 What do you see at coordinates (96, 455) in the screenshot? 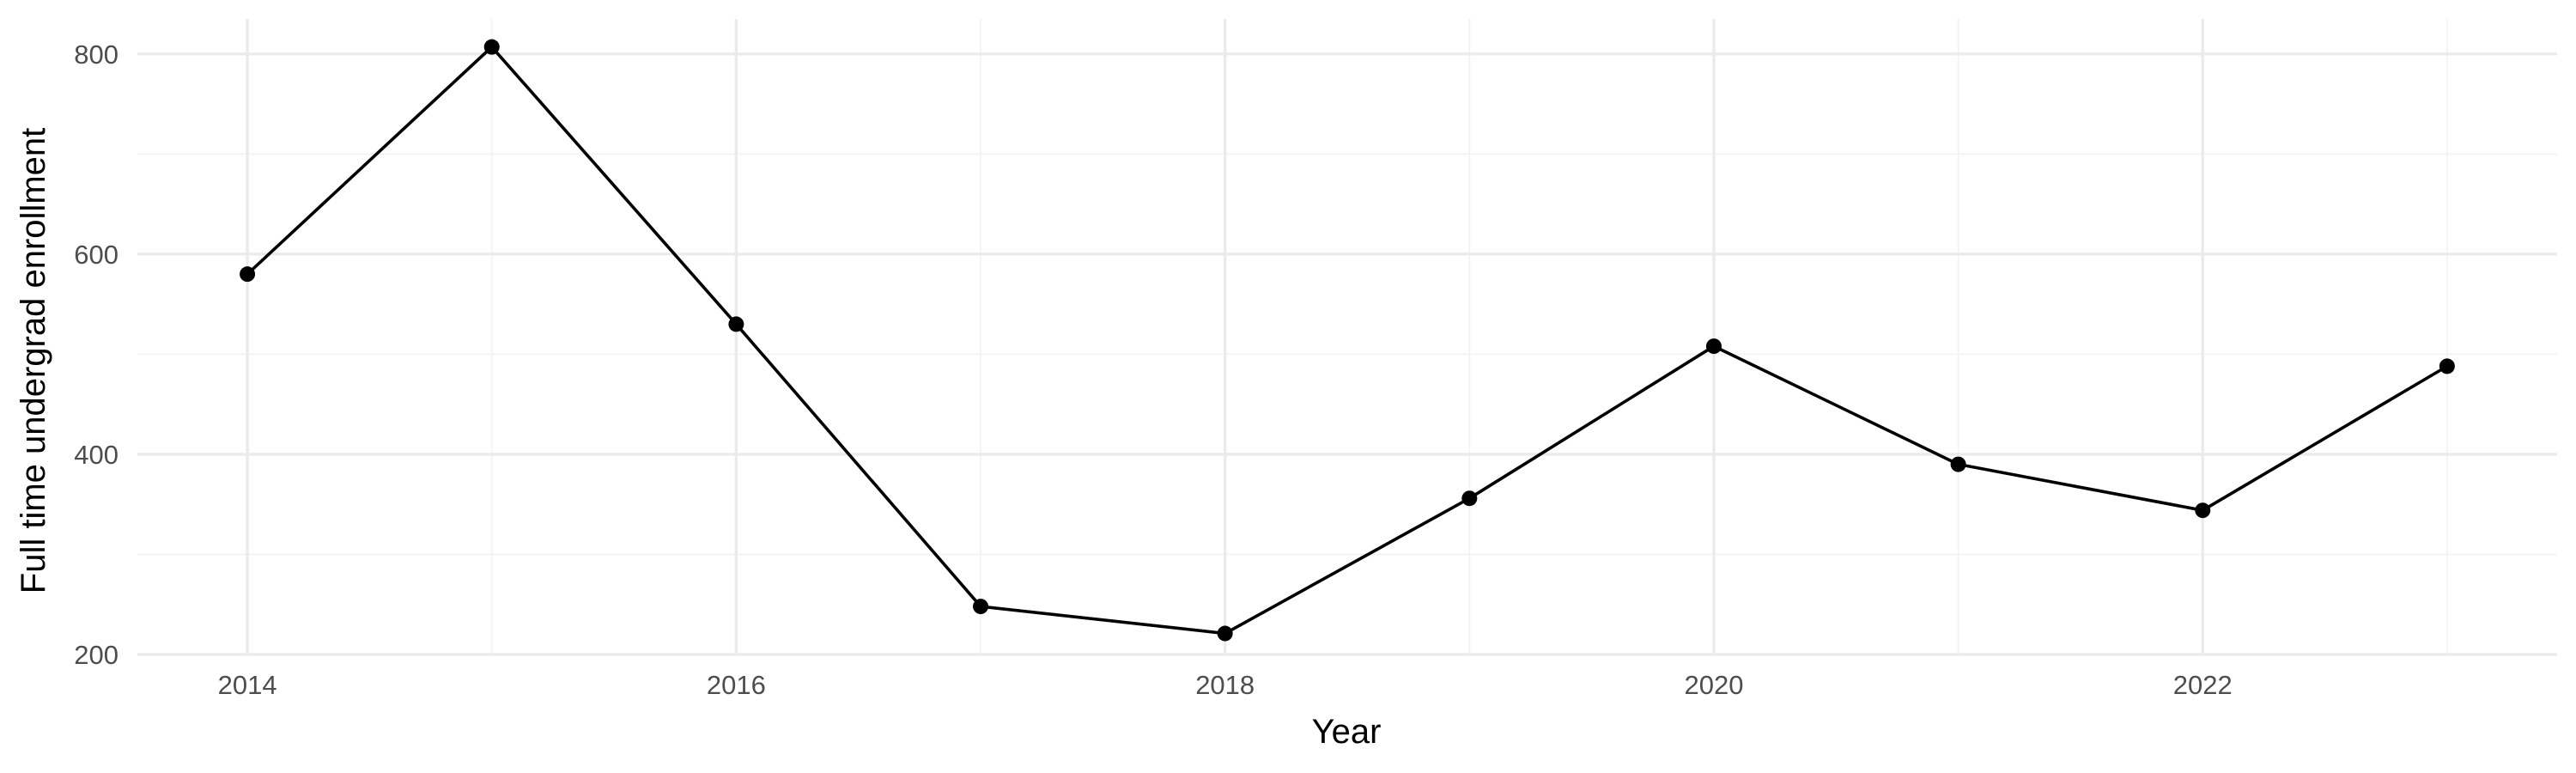
I see `y-tick-label: 400` at bounding box center [96, 455].